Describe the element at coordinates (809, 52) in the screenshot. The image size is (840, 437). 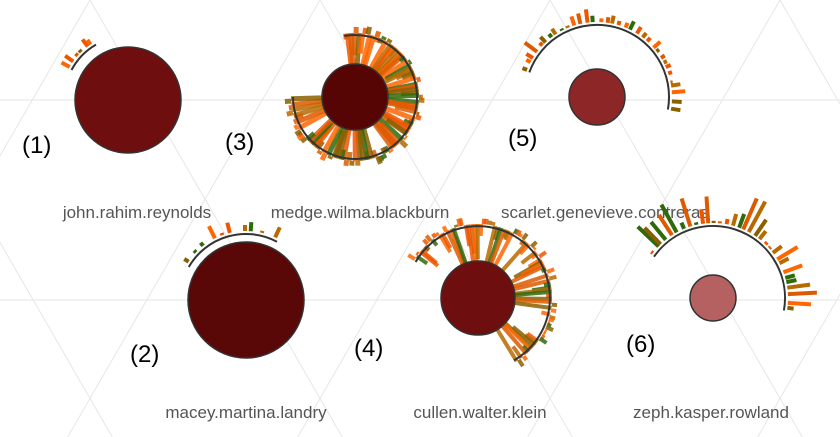
I see `grid-line` at that location.